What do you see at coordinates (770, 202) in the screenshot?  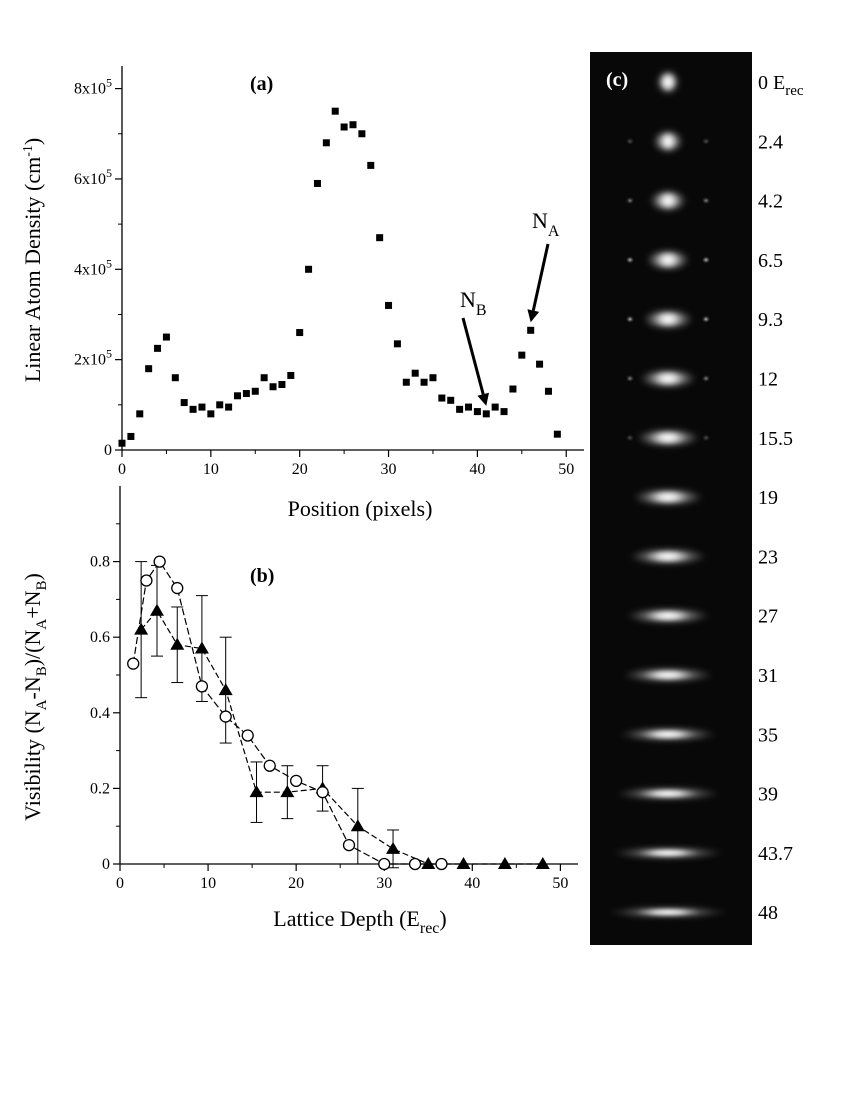 I see `depth-label: 4.2` at bounding box center [770, 202].